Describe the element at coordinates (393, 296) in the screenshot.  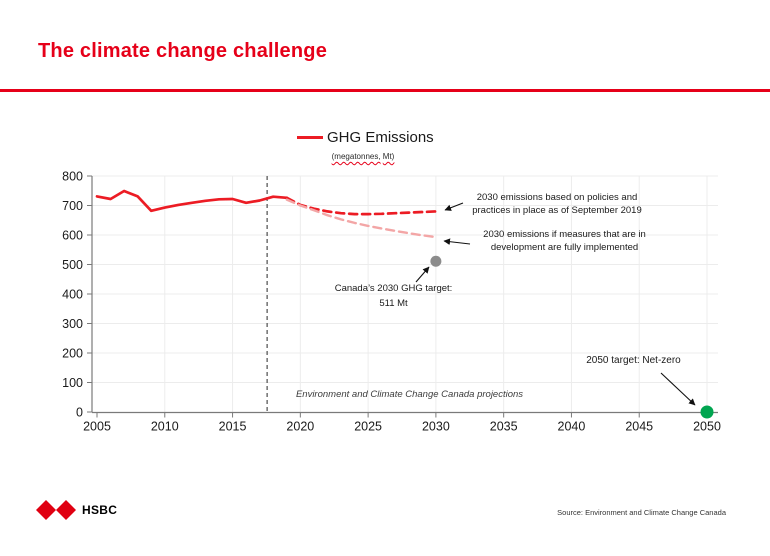
I see `annotation-2030-target: Canada’s 2030 GHG target: 511 Mt` at that location.